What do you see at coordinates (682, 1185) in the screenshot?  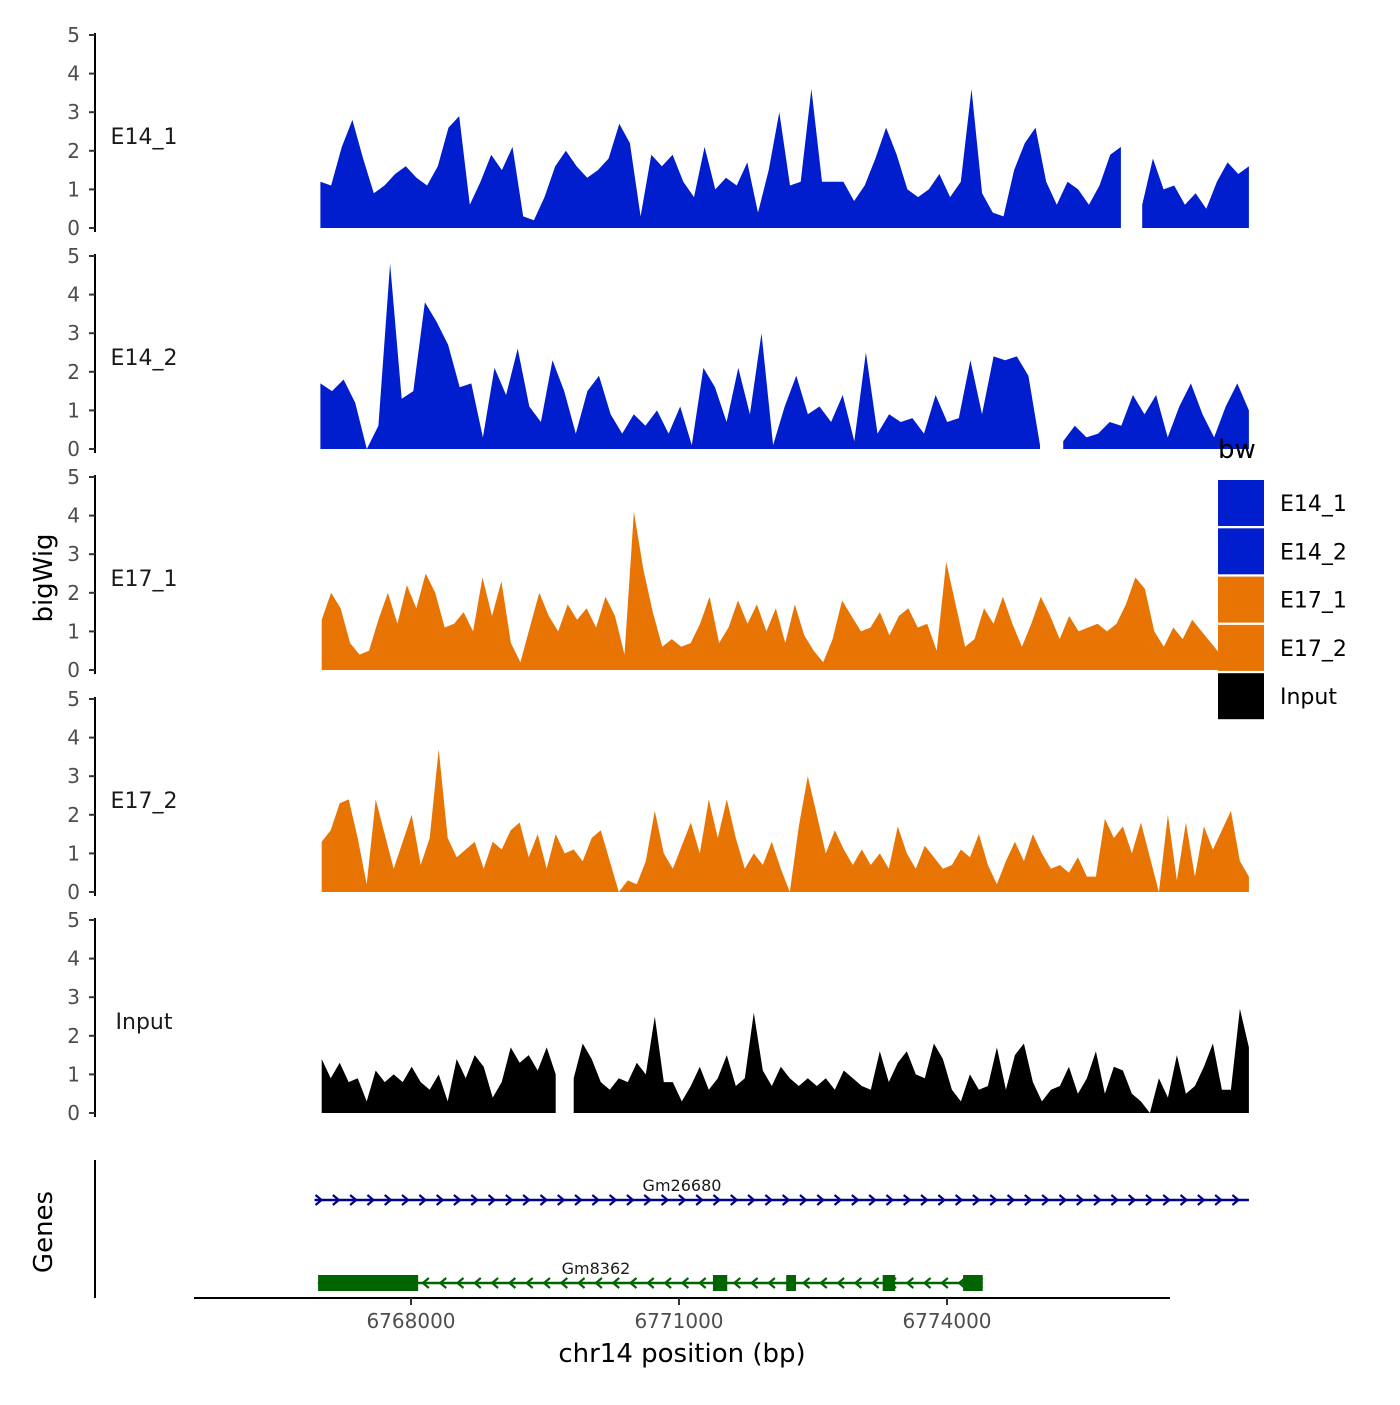 I see `gene-label: Gm26680` at bounding box center [682, 1185].